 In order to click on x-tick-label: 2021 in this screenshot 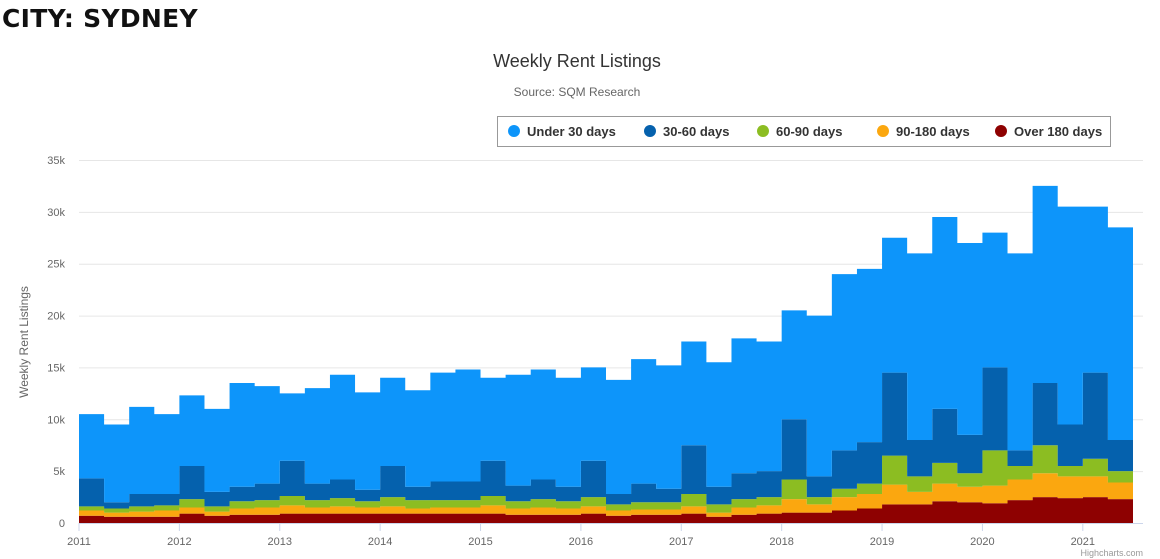, I will do `click(1083, 542)`.